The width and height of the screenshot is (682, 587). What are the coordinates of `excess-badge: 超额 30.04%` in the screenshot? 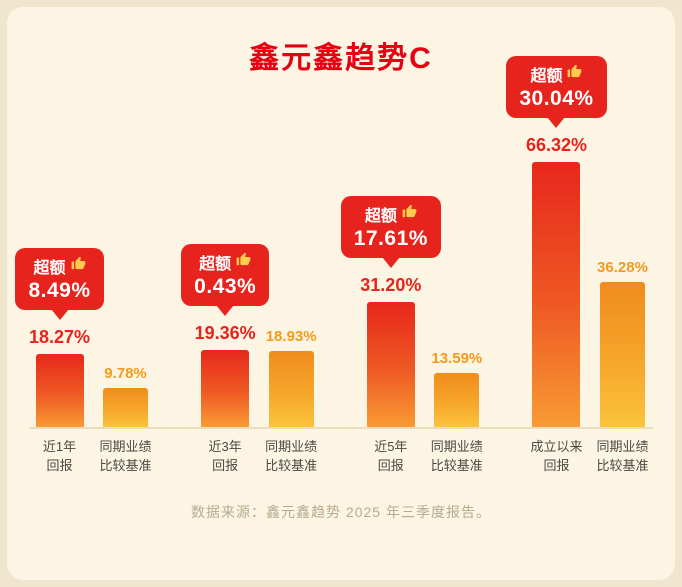 It's located at (556, 91).